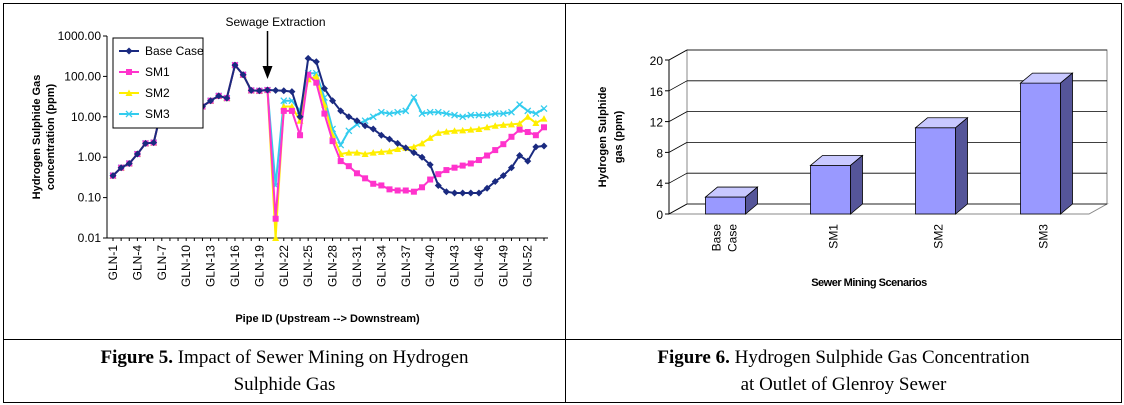  Describe the element at coordinates (659, 215) in the screenshot. I see `y-tick-label: 0` at that location.